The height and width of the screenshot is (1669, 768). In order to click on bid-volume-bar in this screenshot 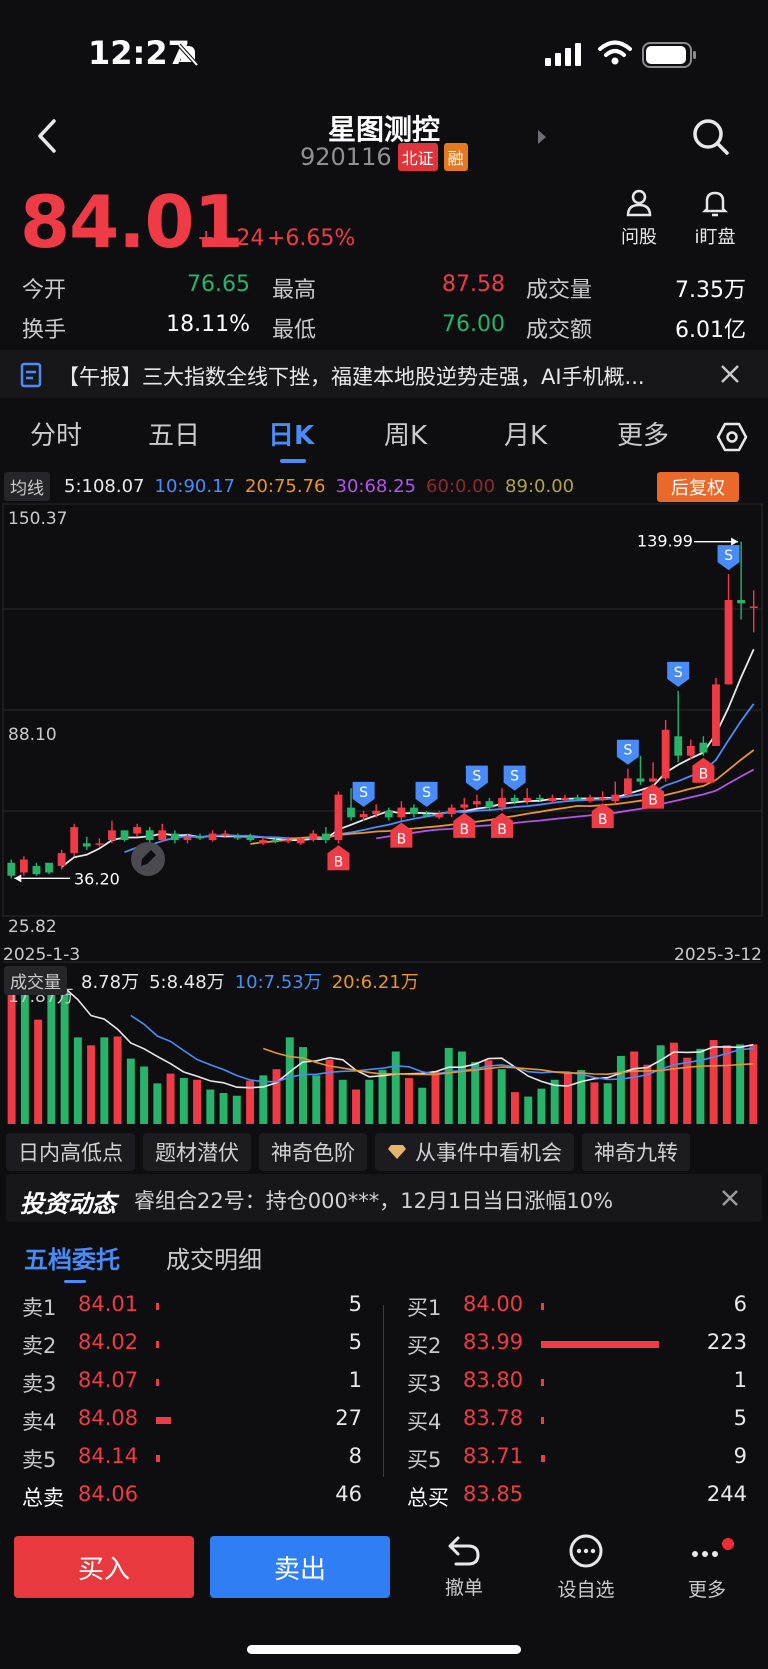, I will do `click(600, 1344)`.